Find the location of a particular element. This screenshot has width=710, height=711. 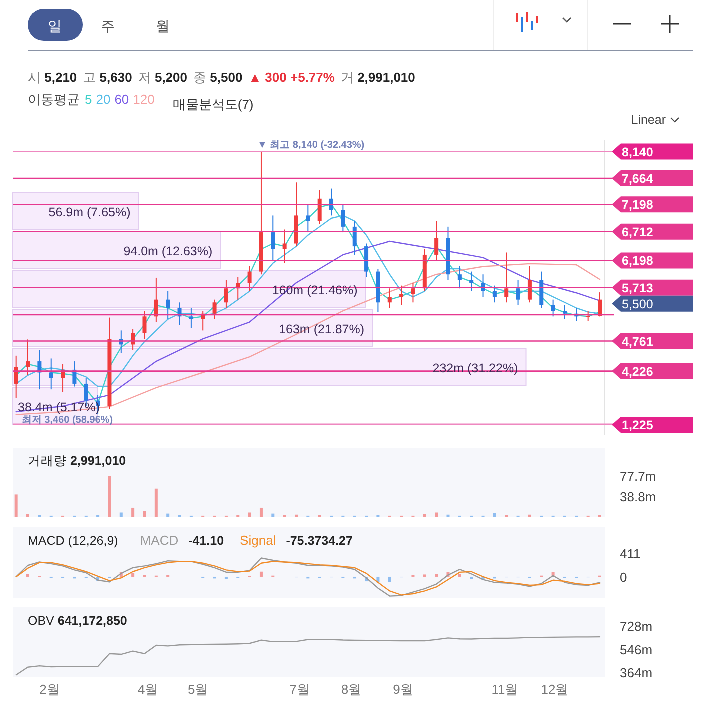

annotation: -41.10 is located at coordinates (206, 541).